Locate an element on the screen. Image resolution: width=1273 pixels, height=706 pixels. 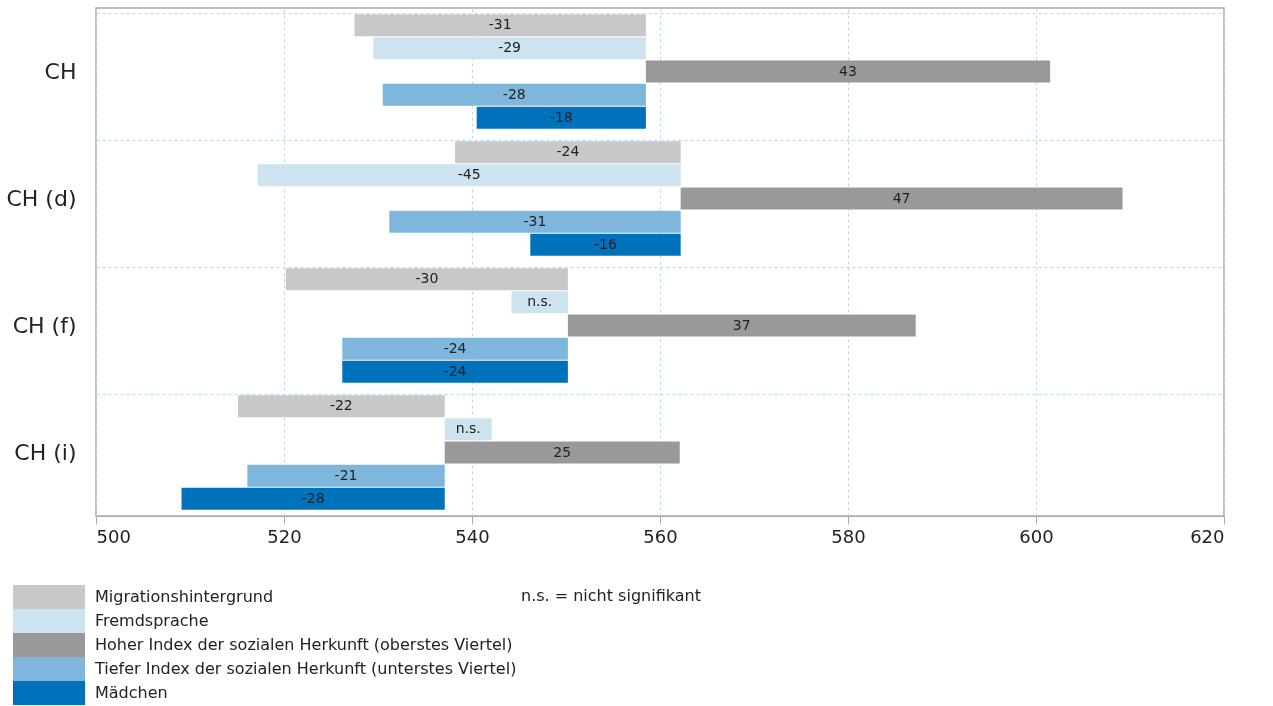
x-tick-label: 500 is located at coordinates (113, 536).